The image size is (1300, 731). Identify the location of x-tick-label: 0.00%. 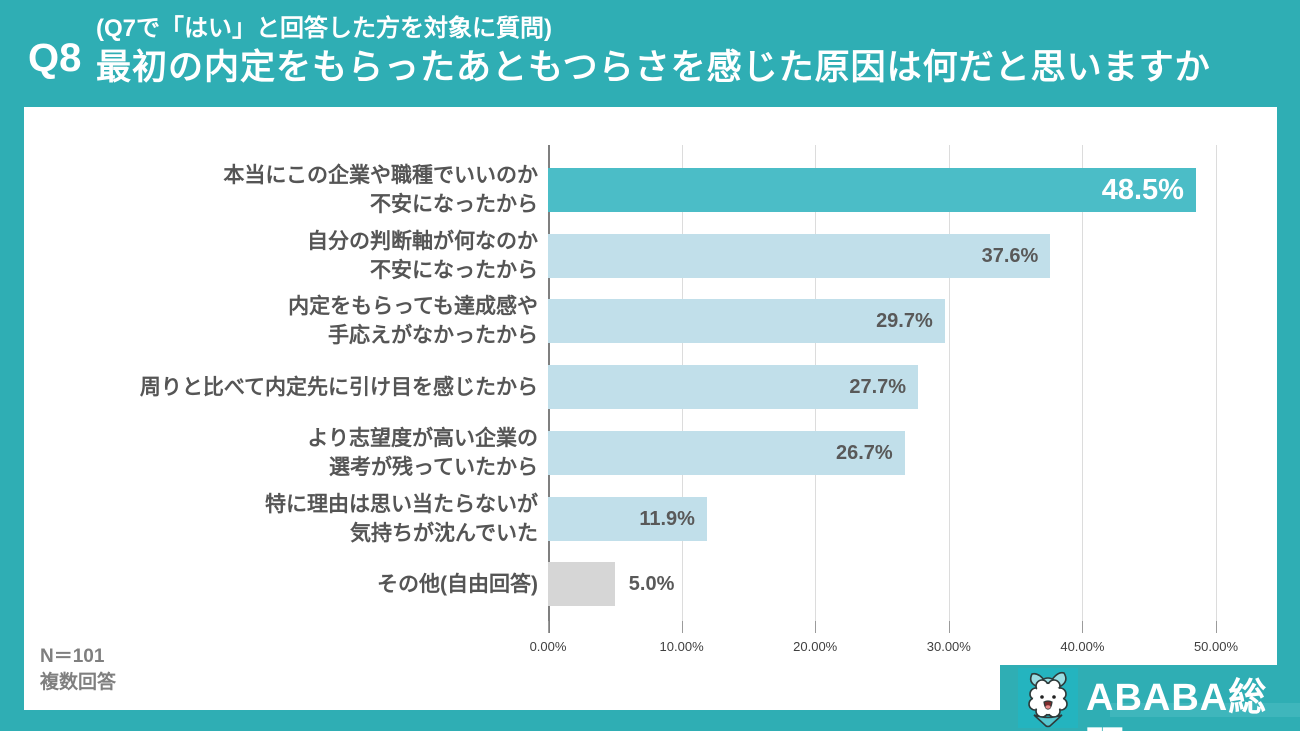
(548, 646).